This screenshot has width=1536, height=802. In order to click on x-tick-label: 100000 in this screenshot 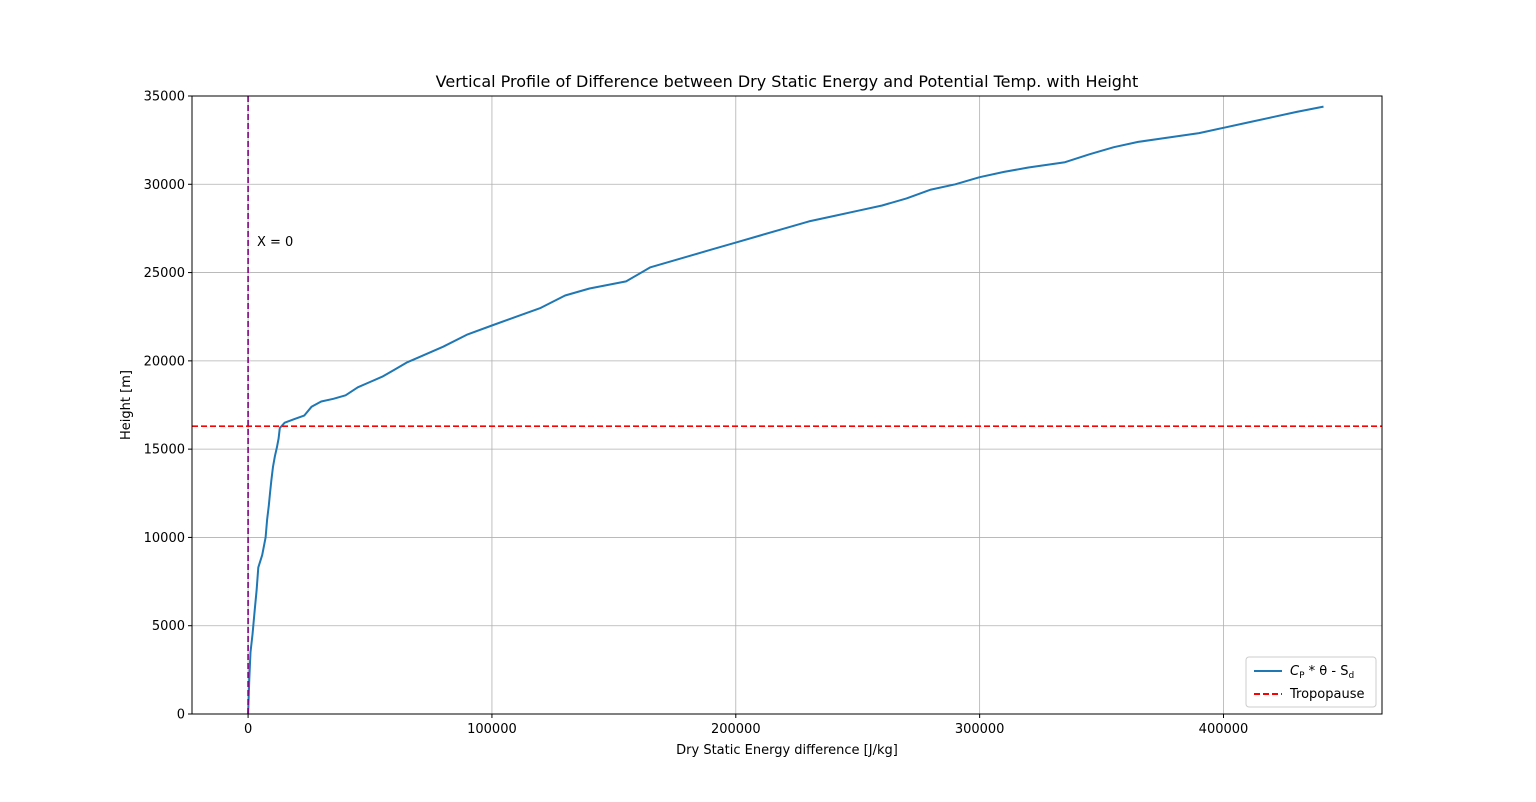, I will do `click(492, 729)`.